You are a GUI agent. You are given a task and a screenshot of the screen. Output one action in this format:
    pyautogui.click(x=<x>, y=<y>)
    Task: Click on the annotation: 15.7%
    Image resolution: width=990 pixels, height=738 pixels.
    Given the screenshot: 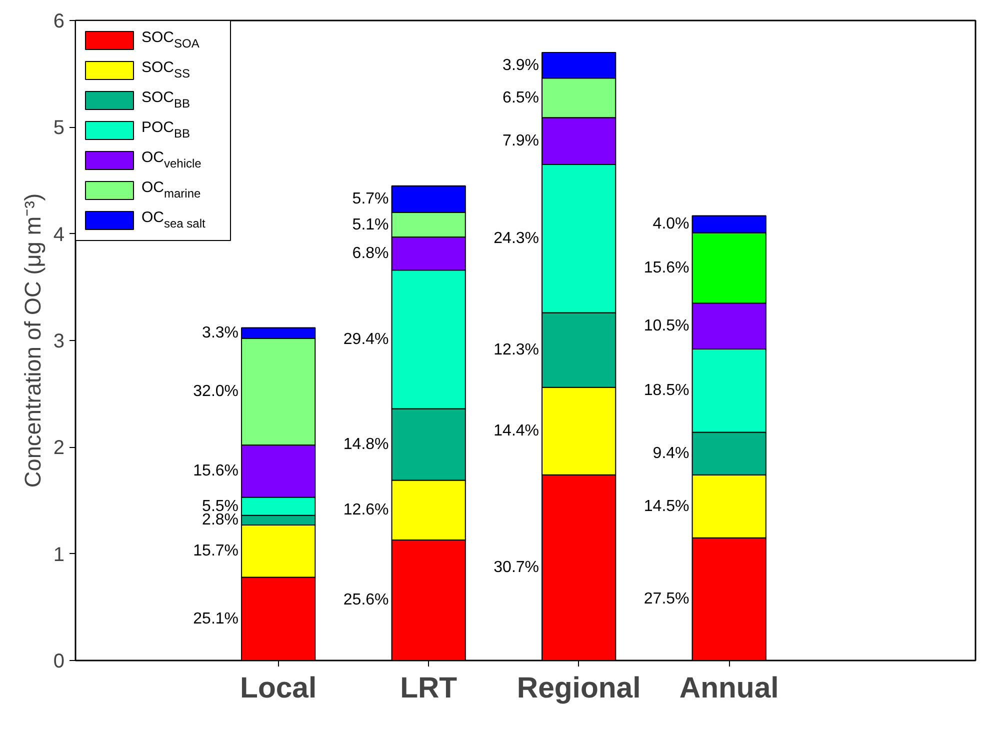 What is the action you would take?
    pyautogui.click(x=216, y=551)
    